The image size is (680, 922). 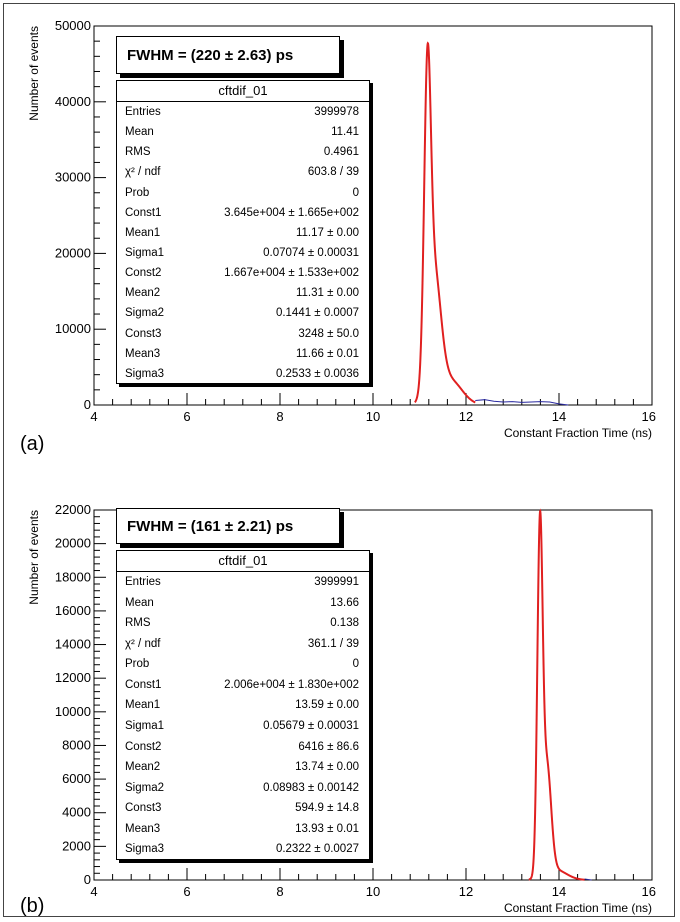 I want to click on stats-title-b: cftdif_01, so click(x=243, y=561).